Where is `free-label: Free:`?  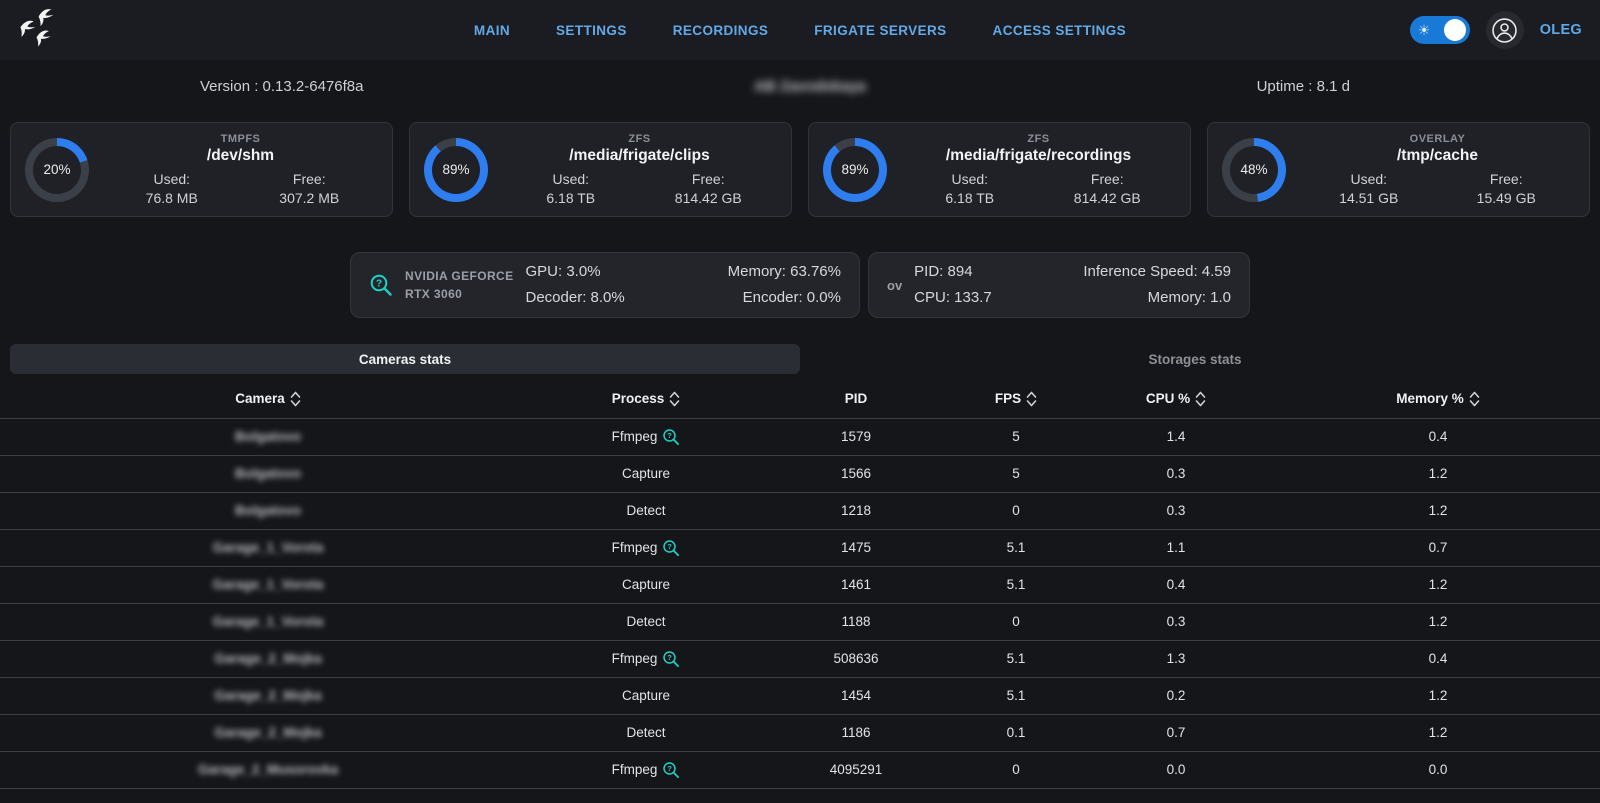 free-label: Free: is located at coordinates (1107, 179).